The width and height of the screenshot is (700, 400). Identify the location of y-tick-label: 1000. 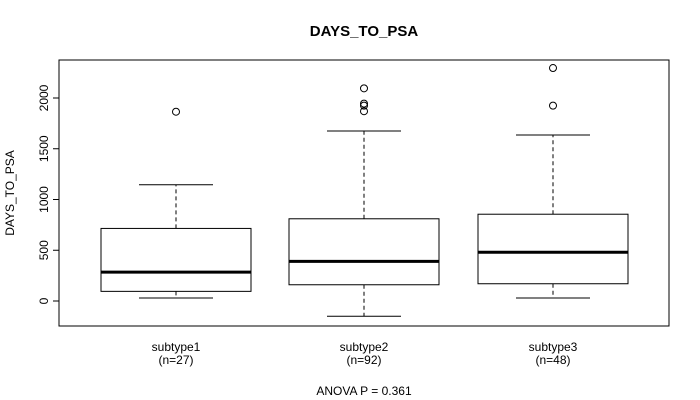
(44, 199).